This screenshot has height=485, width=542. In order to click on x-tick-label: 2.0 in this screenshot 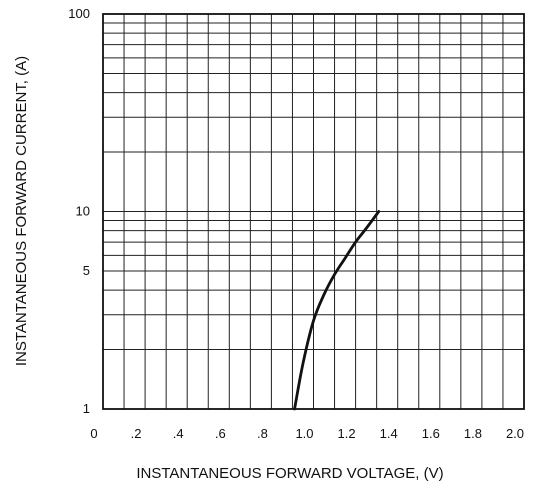, I will do `click(515, 433)`.